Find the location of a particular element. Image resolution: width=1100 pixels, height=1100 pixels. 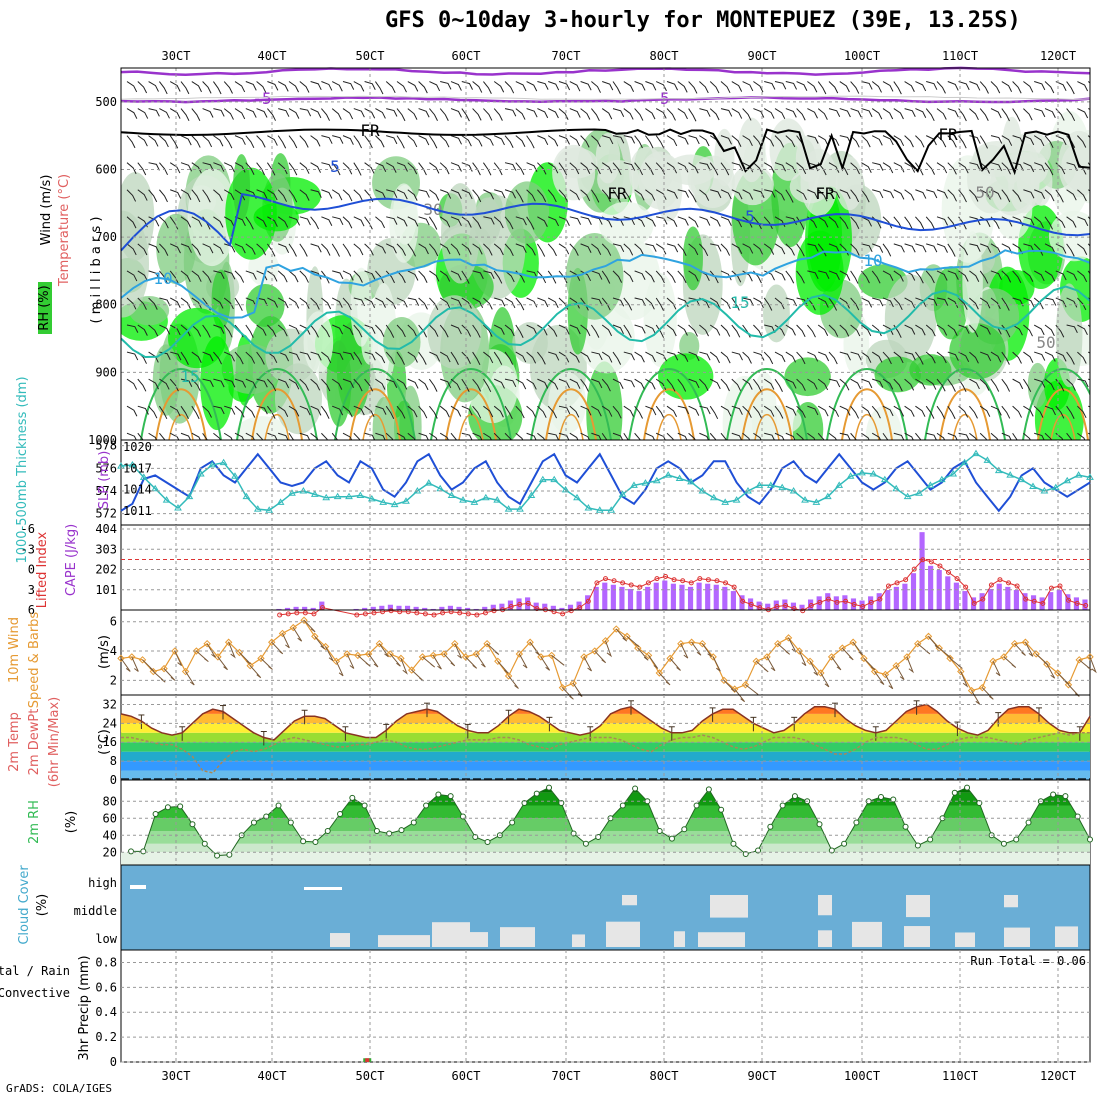

bottom-x-tick-label: 40CT is located at coordinates (272, 1076).